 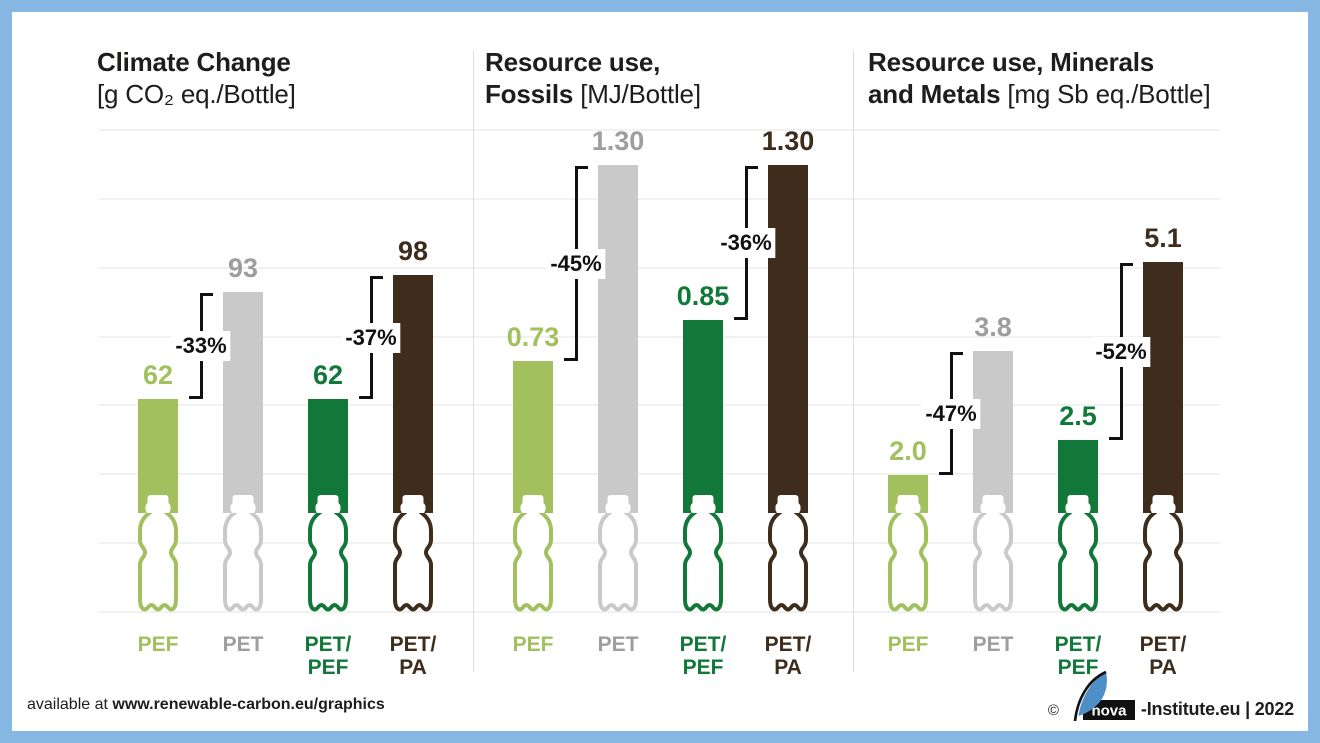 What do you see at coordinates (1217, 709) in the screenshot?
I see `footer-credit-text: -Institute.eu | 2022` at bounding box center [1217, 709].